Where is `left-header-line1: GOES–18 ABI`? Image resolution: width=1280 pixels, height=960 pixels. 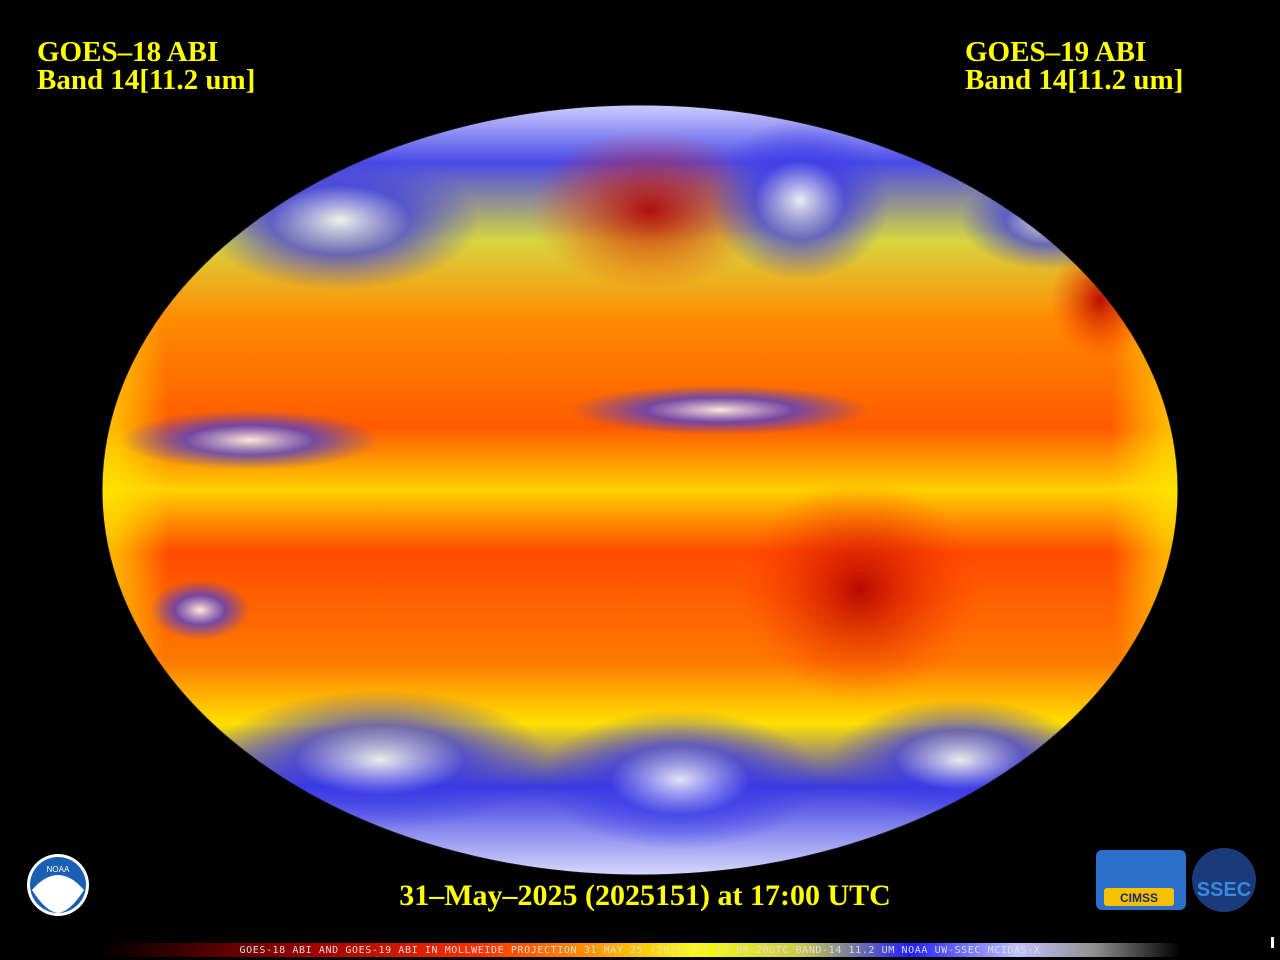
left-header-line1: GOES–18 ABI is located at coordinates (128, 52).